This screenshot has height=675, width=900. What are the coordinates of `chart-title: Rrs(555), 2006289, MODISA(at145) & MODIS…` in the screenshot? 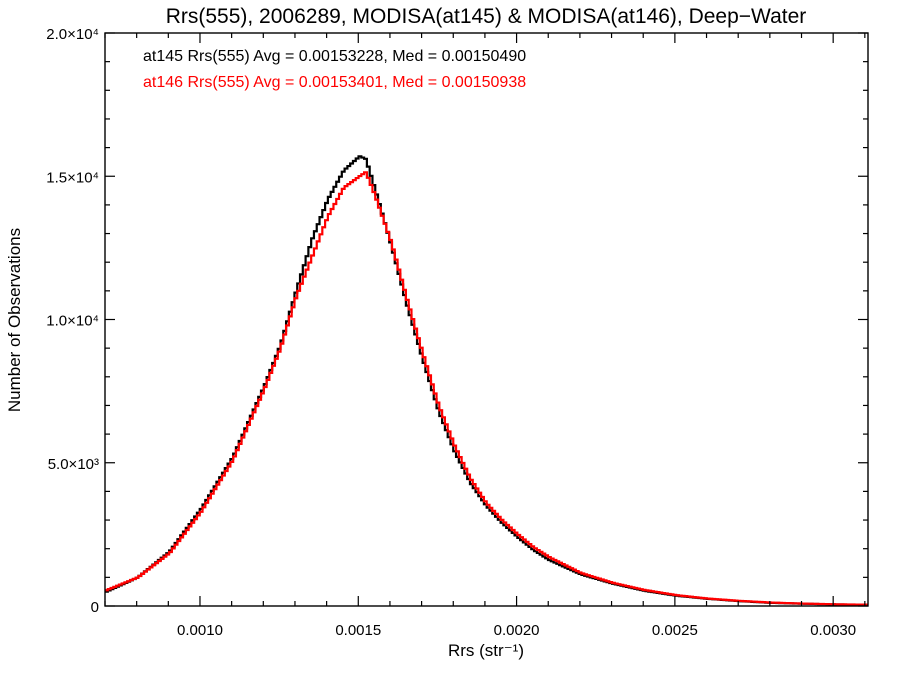 It's located at (486, 16).